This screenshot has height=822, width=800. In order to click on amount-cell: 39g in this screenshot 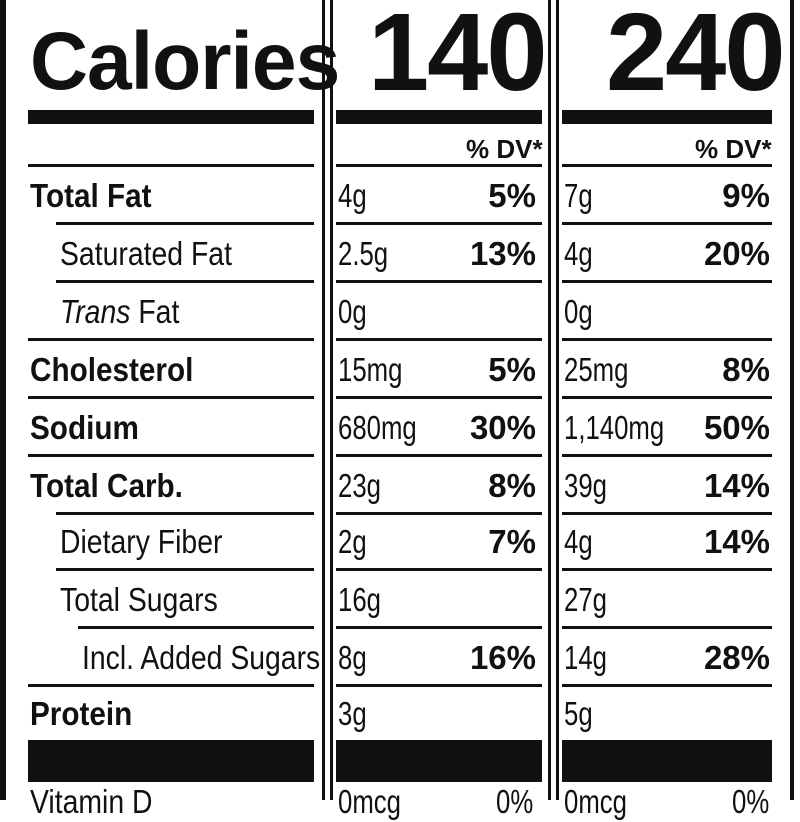, I will do `click(585, 485)`.